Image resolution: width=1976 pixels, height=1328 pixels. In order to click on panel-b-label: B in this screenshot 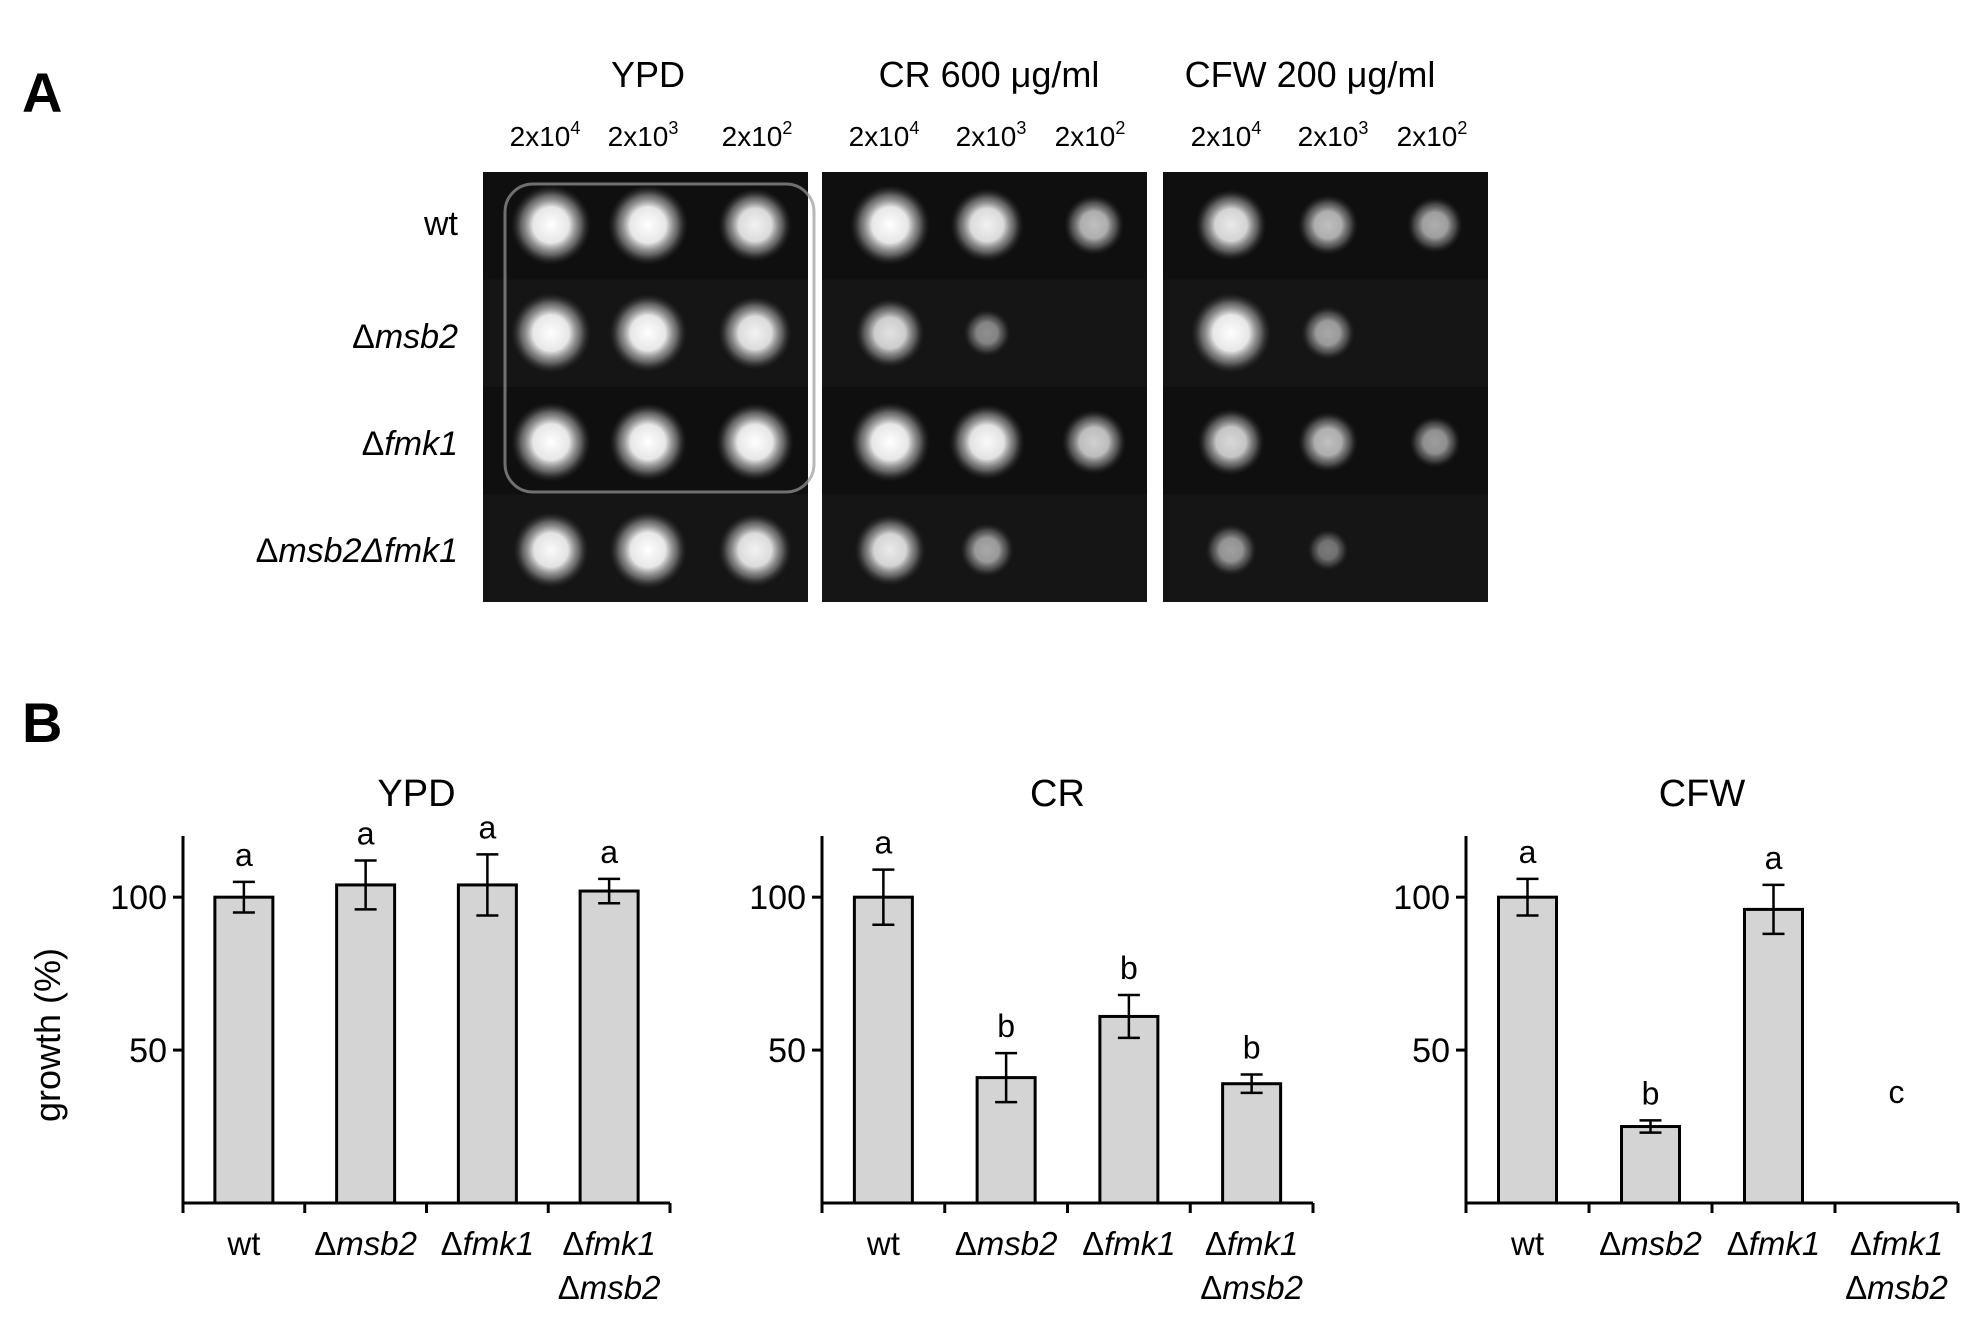, I will do `click(42, 722)`.